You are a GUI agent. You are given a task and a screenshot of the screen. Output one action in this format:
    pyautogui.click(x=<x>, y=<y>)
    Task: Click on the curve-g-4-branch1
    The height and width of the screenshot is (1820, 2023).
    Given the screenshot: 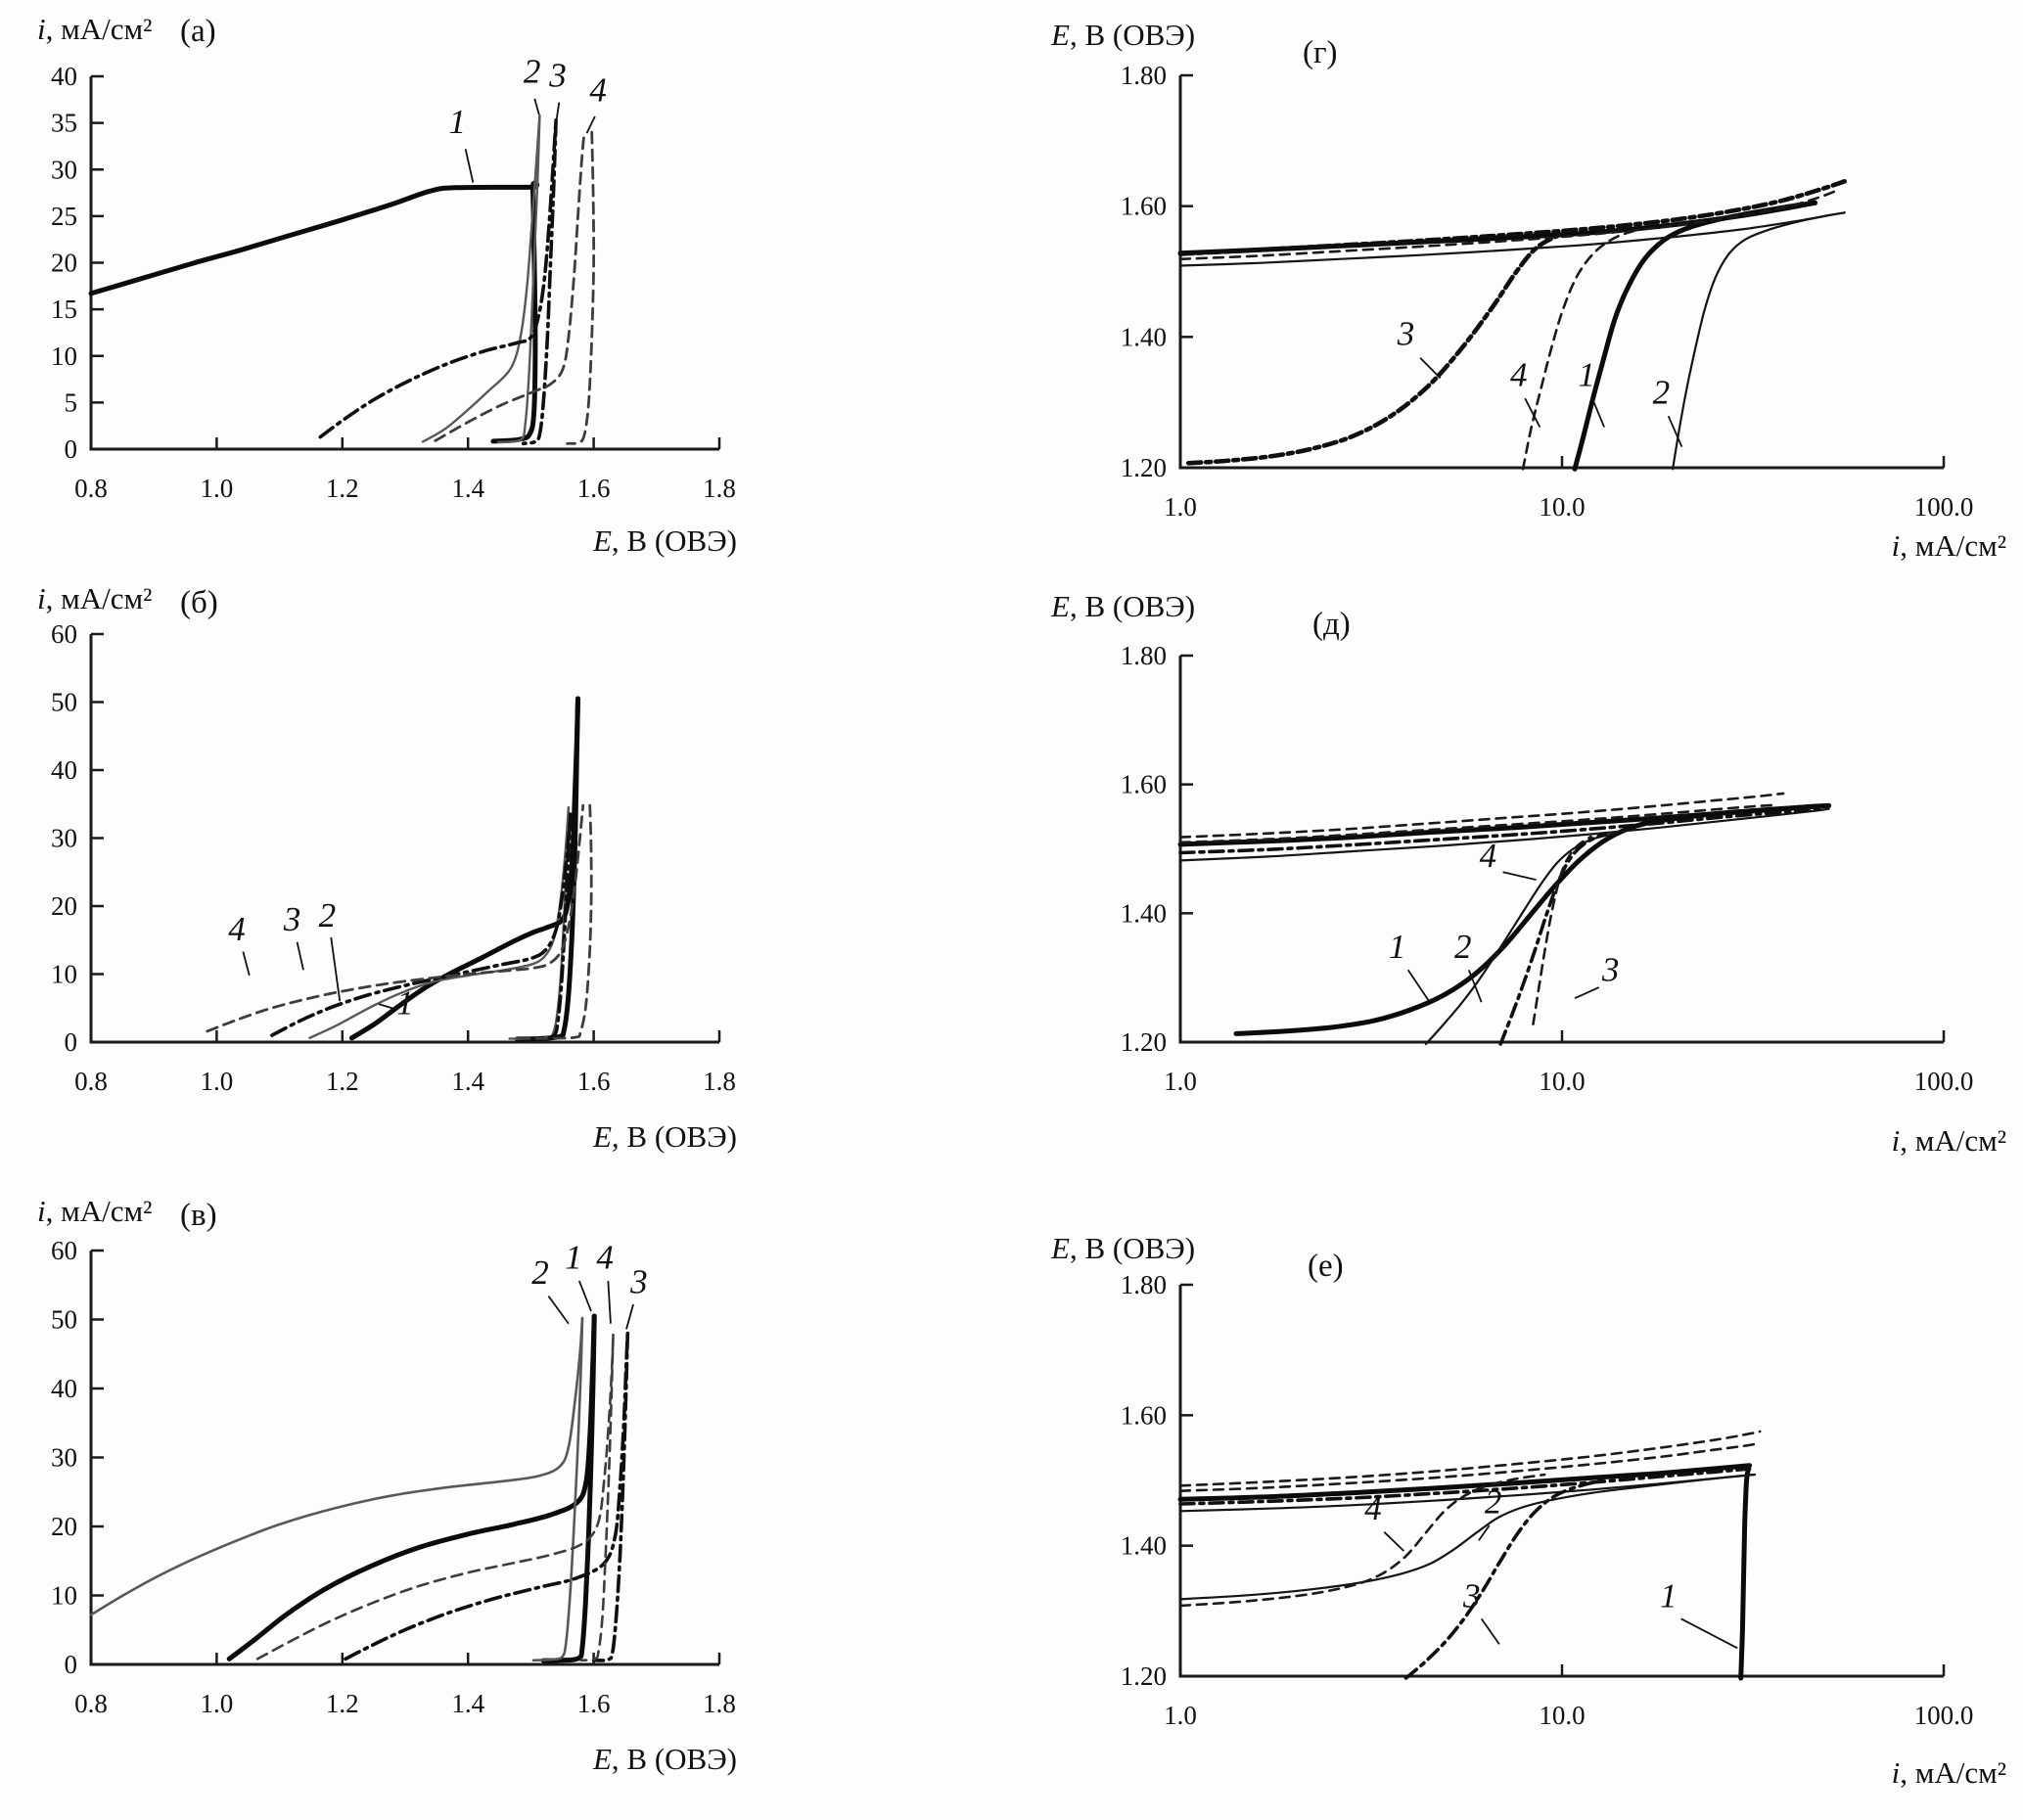 What is the action you would take?
    pyautogui.click(x=1581, y=349)
    